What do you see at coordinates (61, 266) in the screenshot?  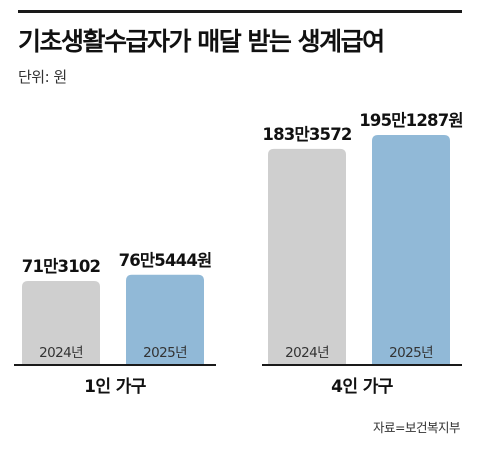 I see `value-label-0-0: 71만3102` at bounding box center [61, 266].